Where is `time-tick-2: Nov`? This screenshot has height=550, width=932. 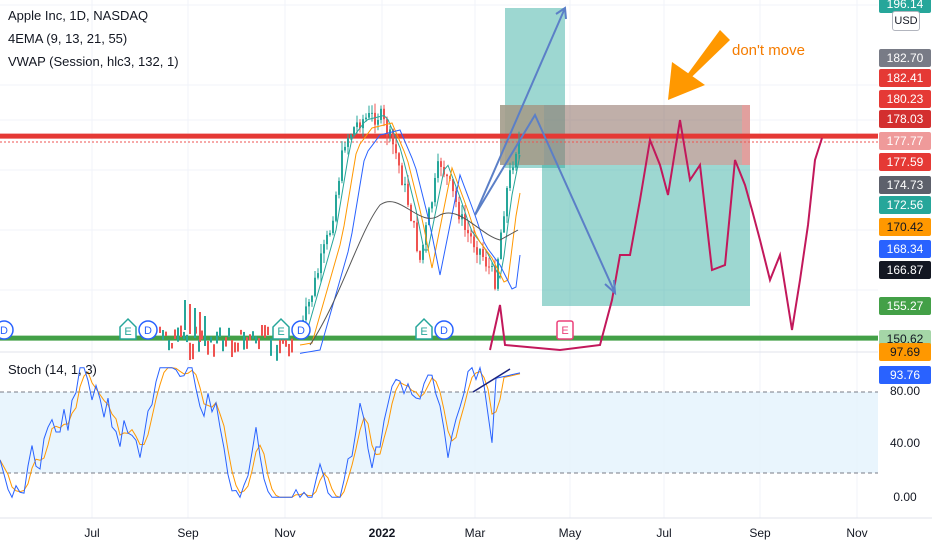
time-tick-2: Nov is located at coordinates (284, 533).